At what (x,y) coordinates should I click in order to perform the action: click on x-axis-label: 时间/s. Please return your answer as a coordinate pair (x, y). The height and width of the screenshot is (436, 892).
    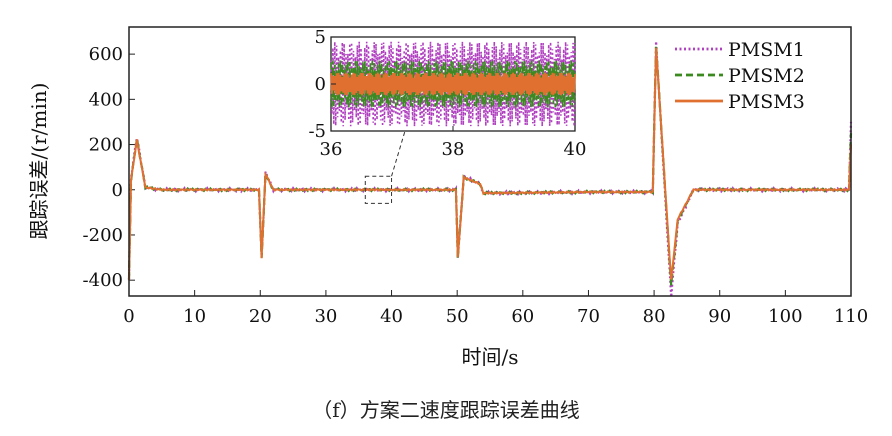
    Looking at the image, I should click on (489, 357).